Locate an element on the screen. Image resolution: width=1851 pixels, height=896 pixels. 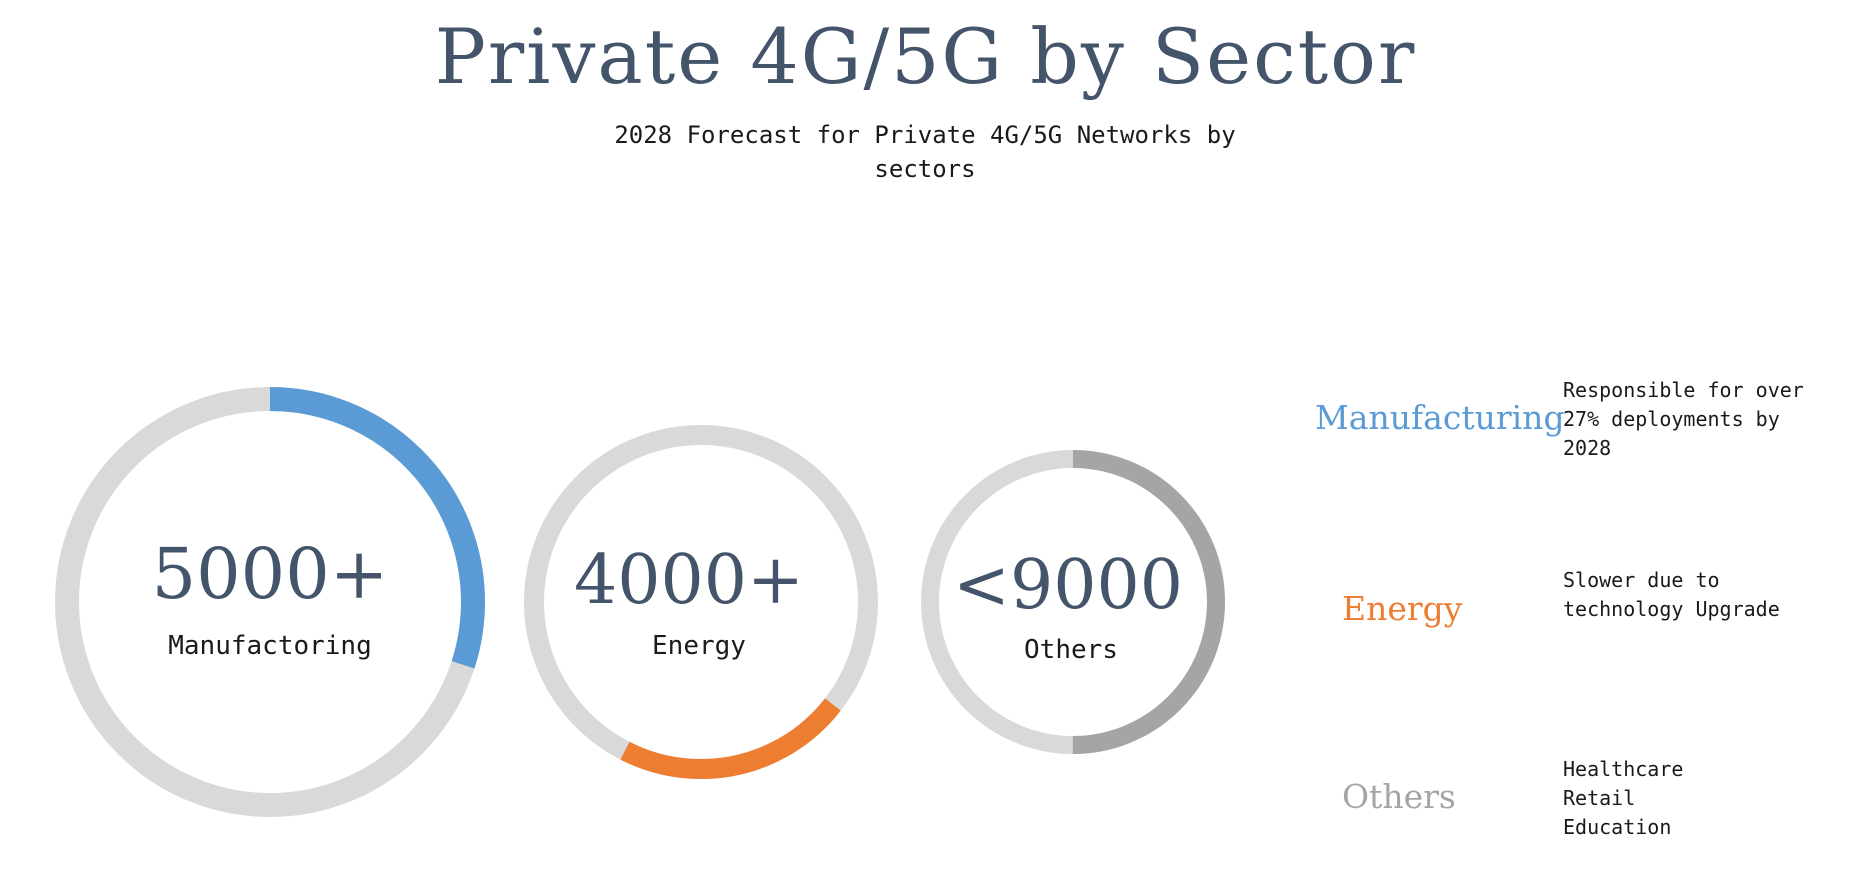
donut-label-manufacturing: Manufactoring is located at coordinates (270, 646).